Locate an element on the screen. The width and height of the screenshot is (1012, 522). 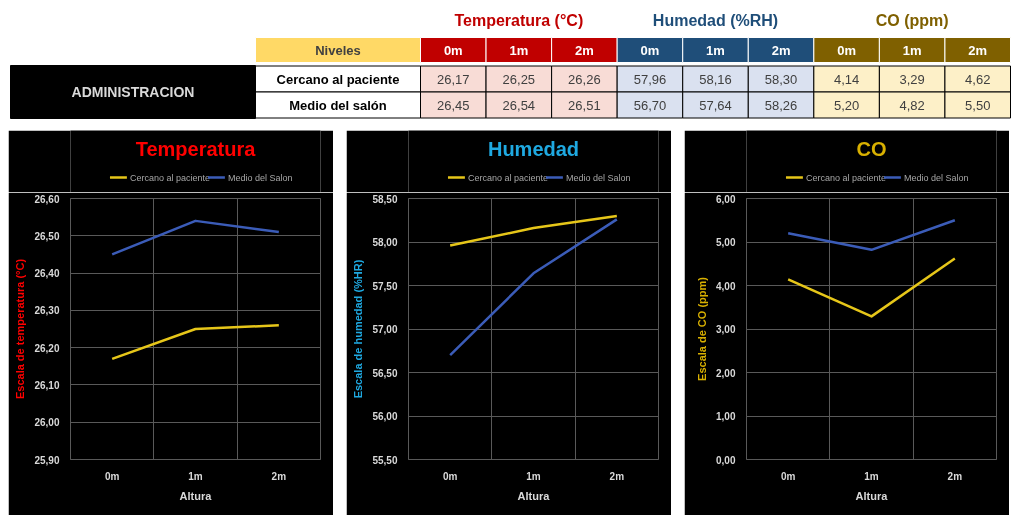
data-label: 57,64 is located at coordinates (715, 105).